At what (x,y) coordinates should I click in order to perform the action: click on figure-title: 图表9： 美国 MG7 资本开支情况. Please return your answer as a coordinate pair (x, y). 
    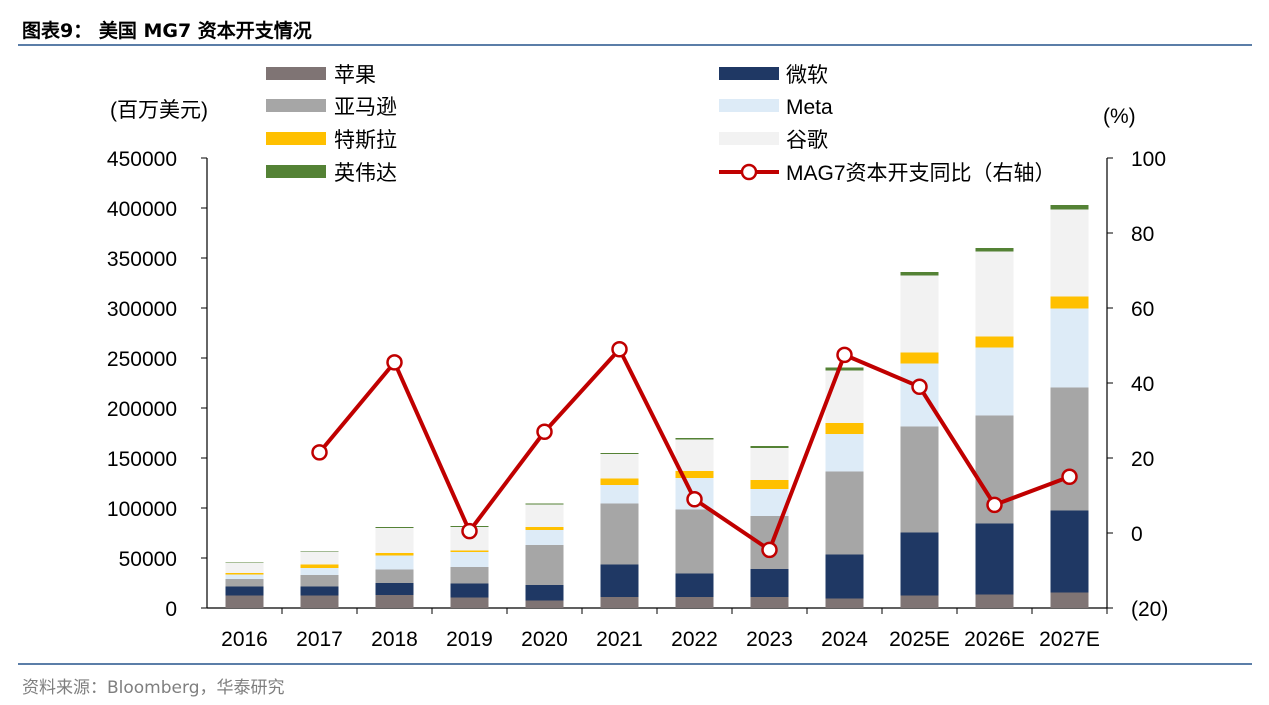
    Looking at the image, I should click on (167, 31).